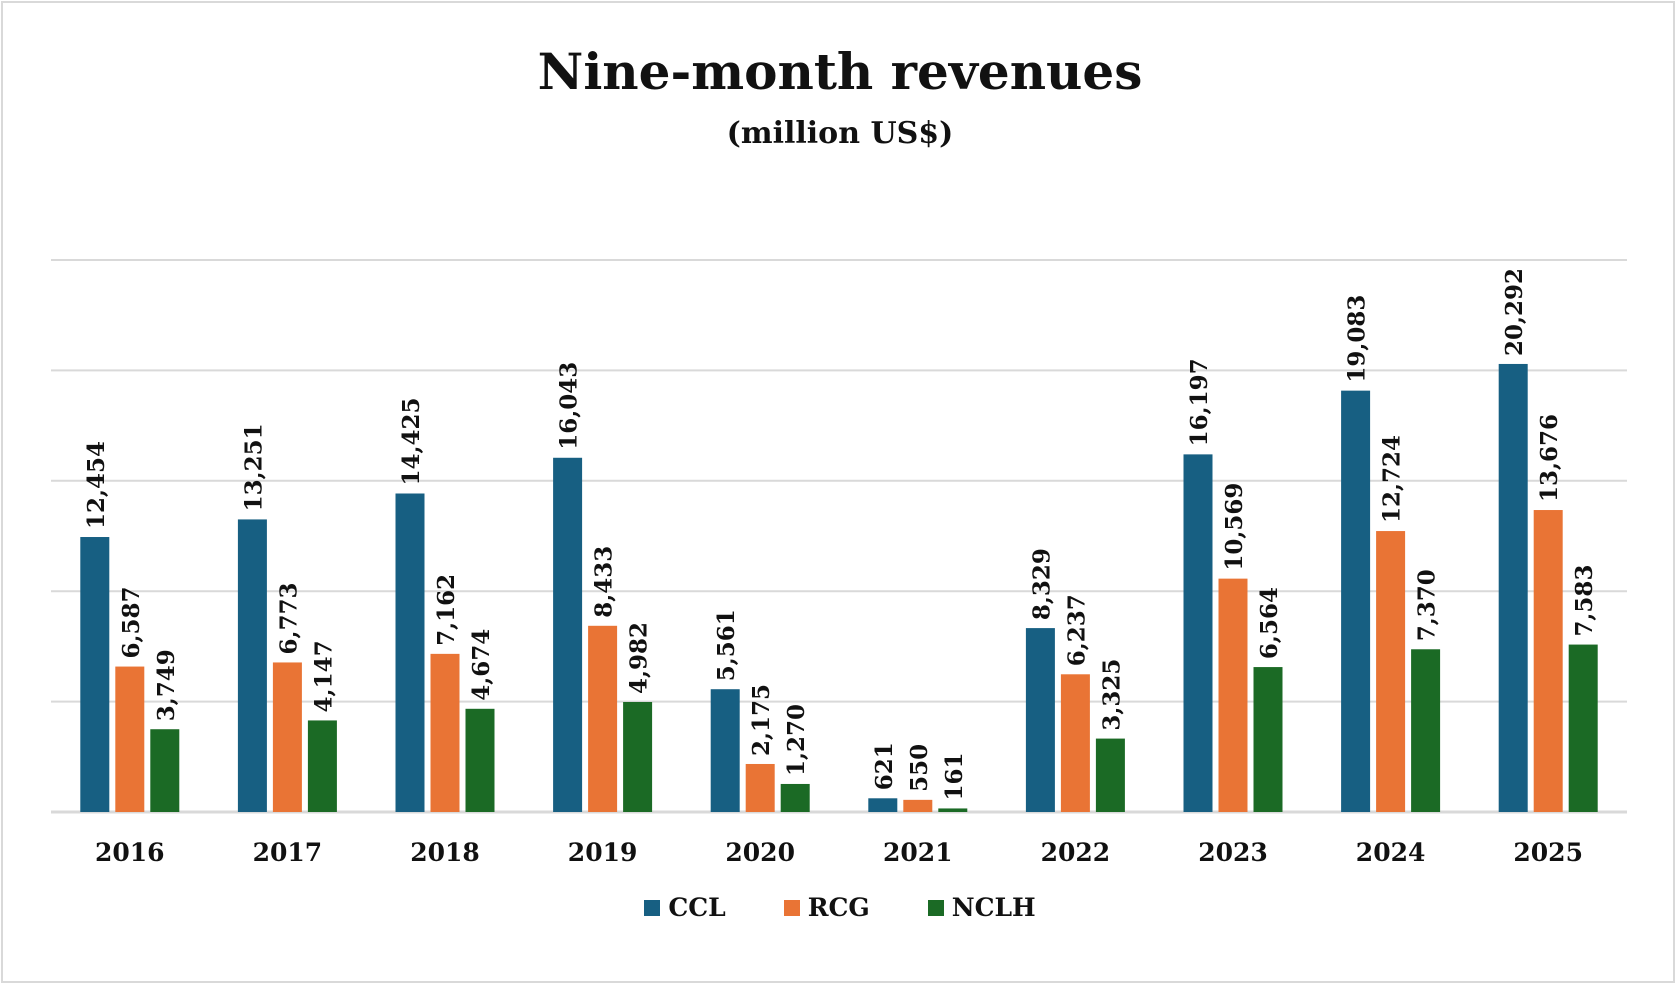 Image resolution: width=1680 pixels, height=988 pixels. Describe the element at coordinates (840, 133) in the screenshot. I see `chart-subtitle: (million US$)` at that location.